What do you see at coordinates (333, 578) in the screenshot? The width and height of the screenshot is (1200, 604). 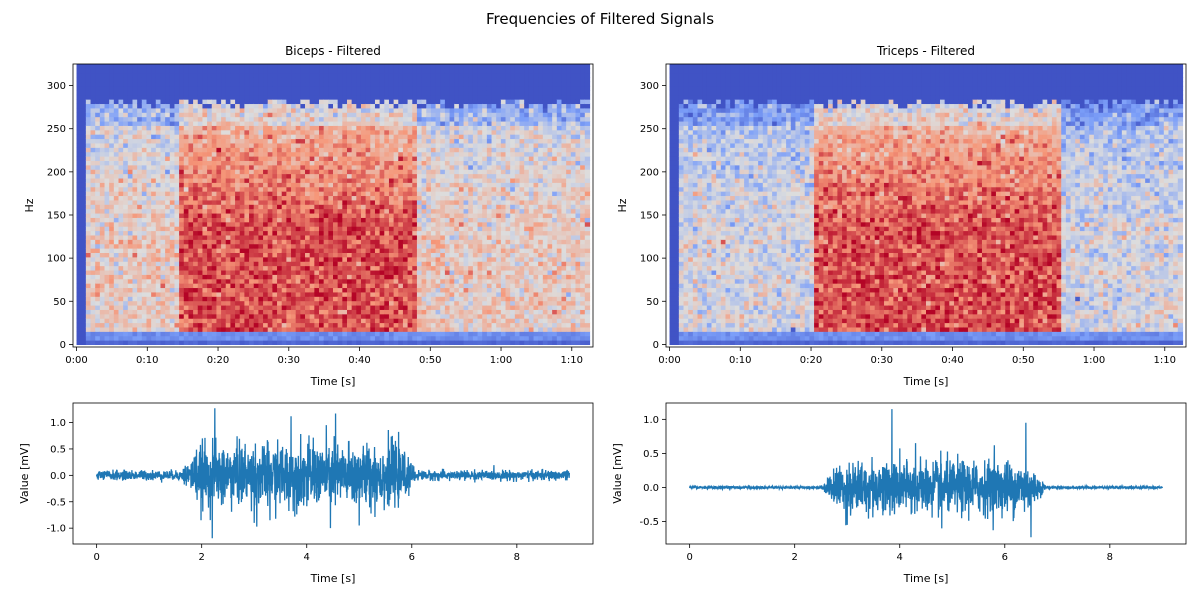 I see `biceps-signal-x-axis-label: Time [s]` at bounding box center [333, 578].